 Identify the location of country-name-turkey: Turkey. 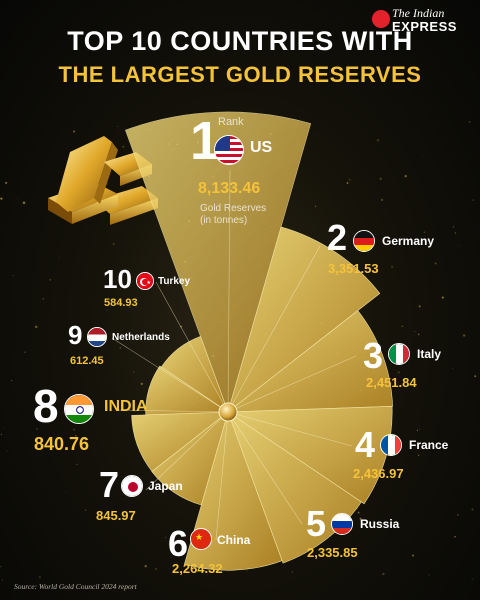
(174, 281).